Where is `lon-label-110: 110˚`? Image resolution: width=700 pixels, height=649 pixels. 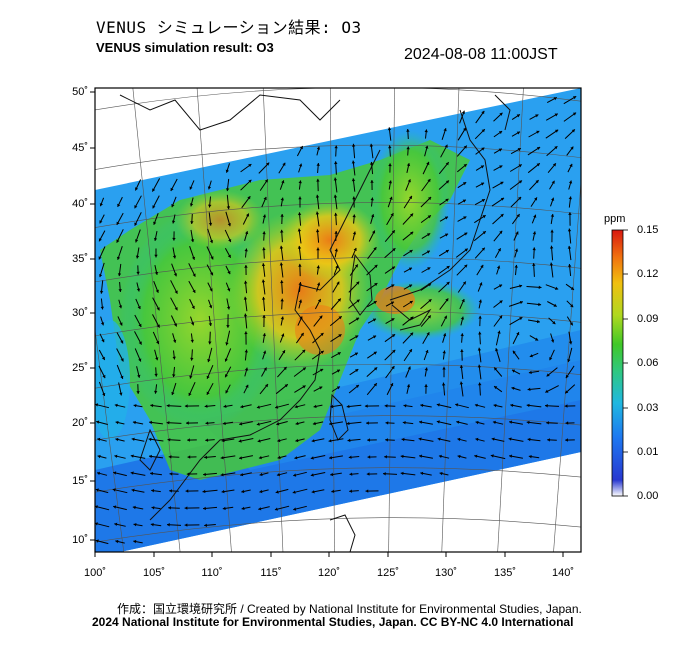 lon-label-110: 110˚ is located at coordinates (212, 573).